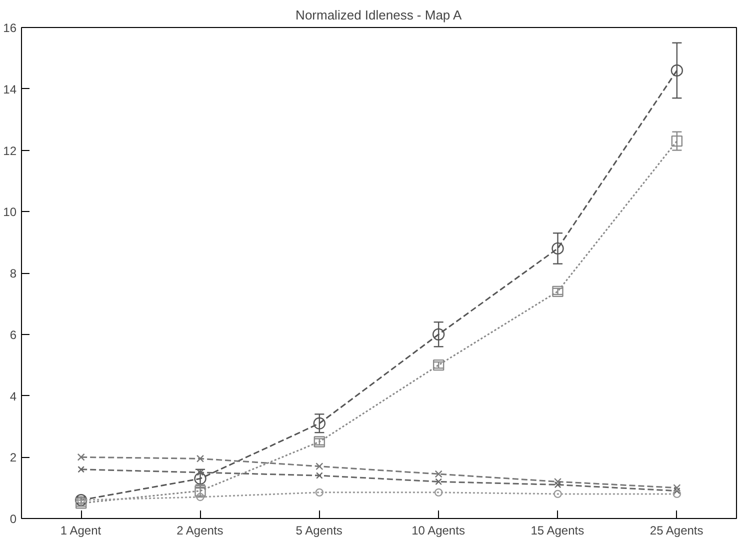 The width and height of the screenshot is (741, 540). What do you see at coordinates (319, 531) in the screenshot?
I see `x-tick-label: 5 Agents` at bounding box center [319, 531].